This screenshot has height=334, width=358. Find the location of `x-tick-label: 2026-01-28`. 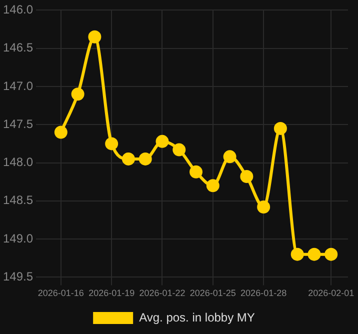

x-tick-label: 2026-01-28 is located at coordinates (263, 293).